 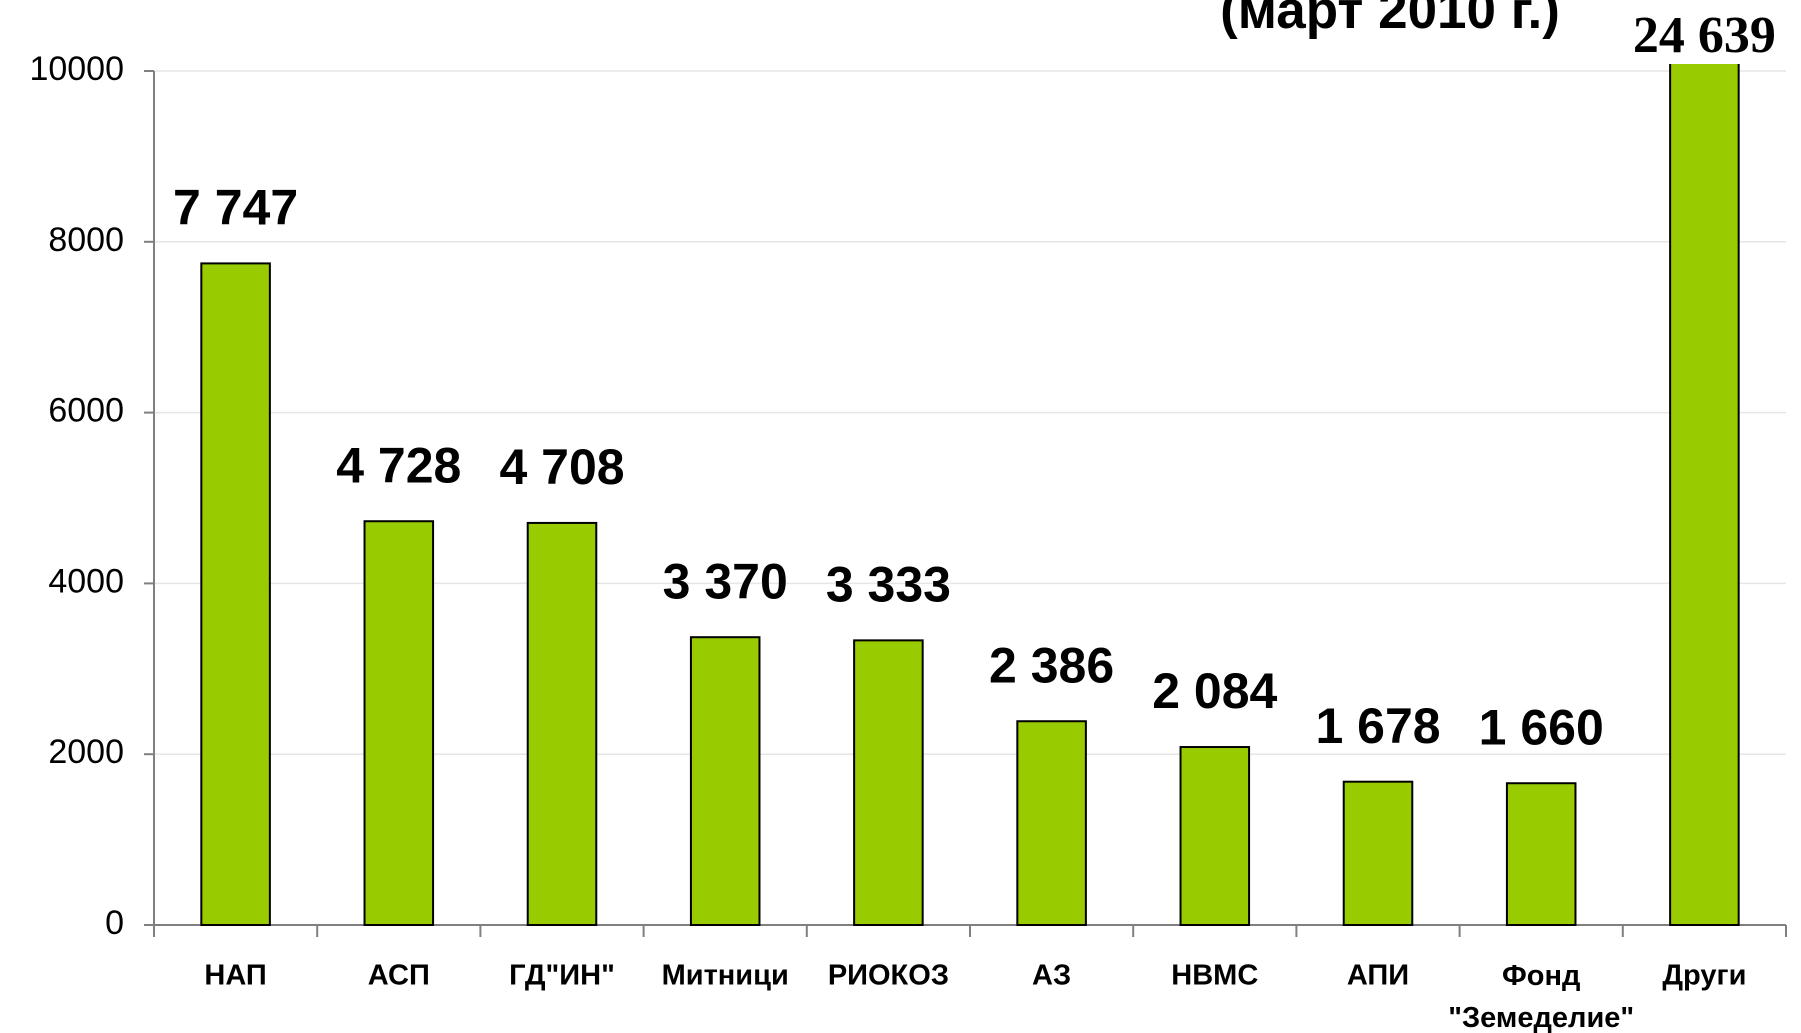 I want to click on y-tick-label: 8000, so click(x=86, y=240).